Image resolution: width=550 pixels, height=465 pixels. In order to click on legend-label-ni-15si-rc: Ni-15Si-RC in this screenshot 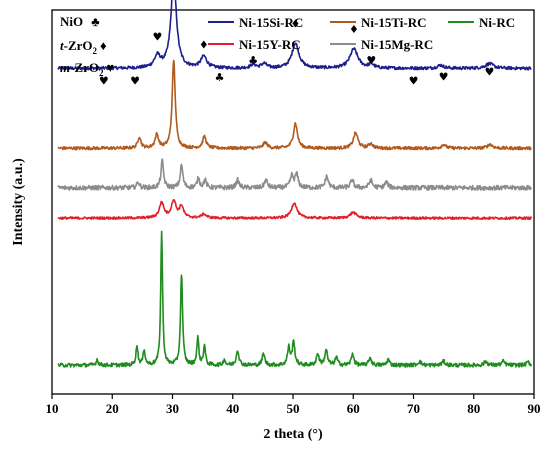, I will do `click(271, 22)`.